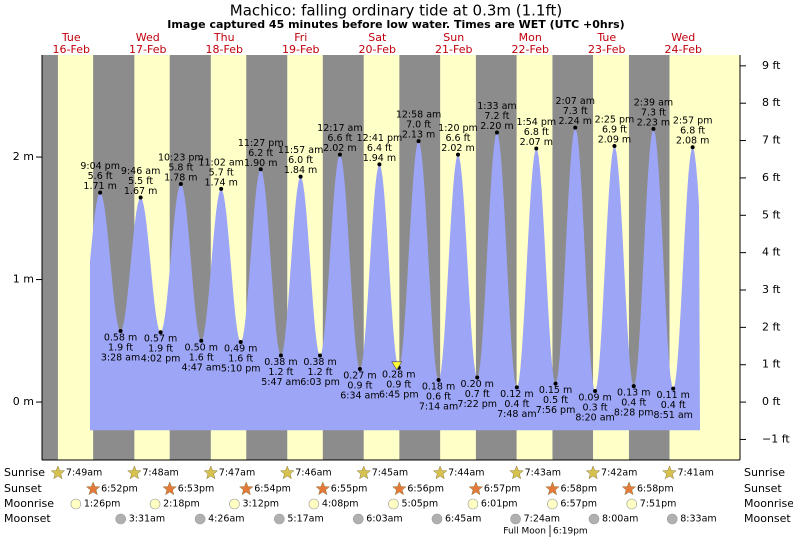 Image resolution: width=793 pixels, height=538 pixels. I want to click on tide-label: 6.0 ft, so click(300, 160).